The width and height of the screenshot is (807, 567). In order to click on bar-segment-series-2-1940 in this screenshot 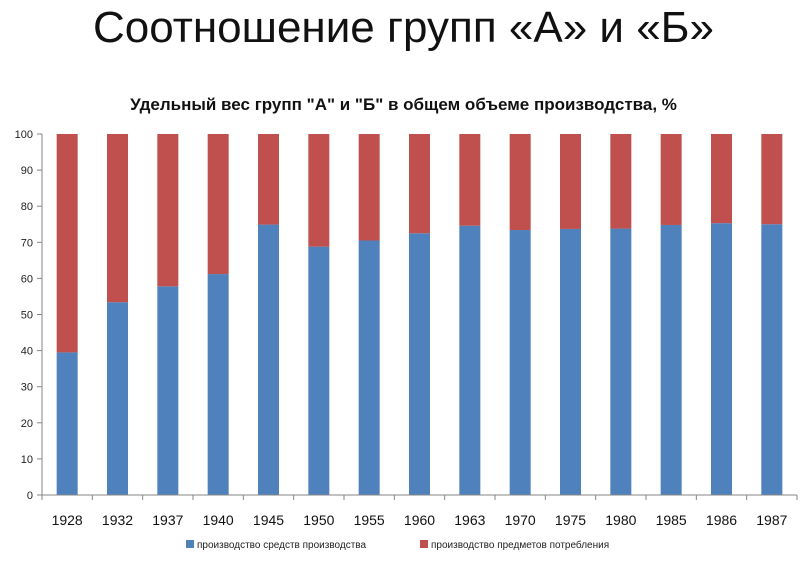, I will do `click(218, 204)`.